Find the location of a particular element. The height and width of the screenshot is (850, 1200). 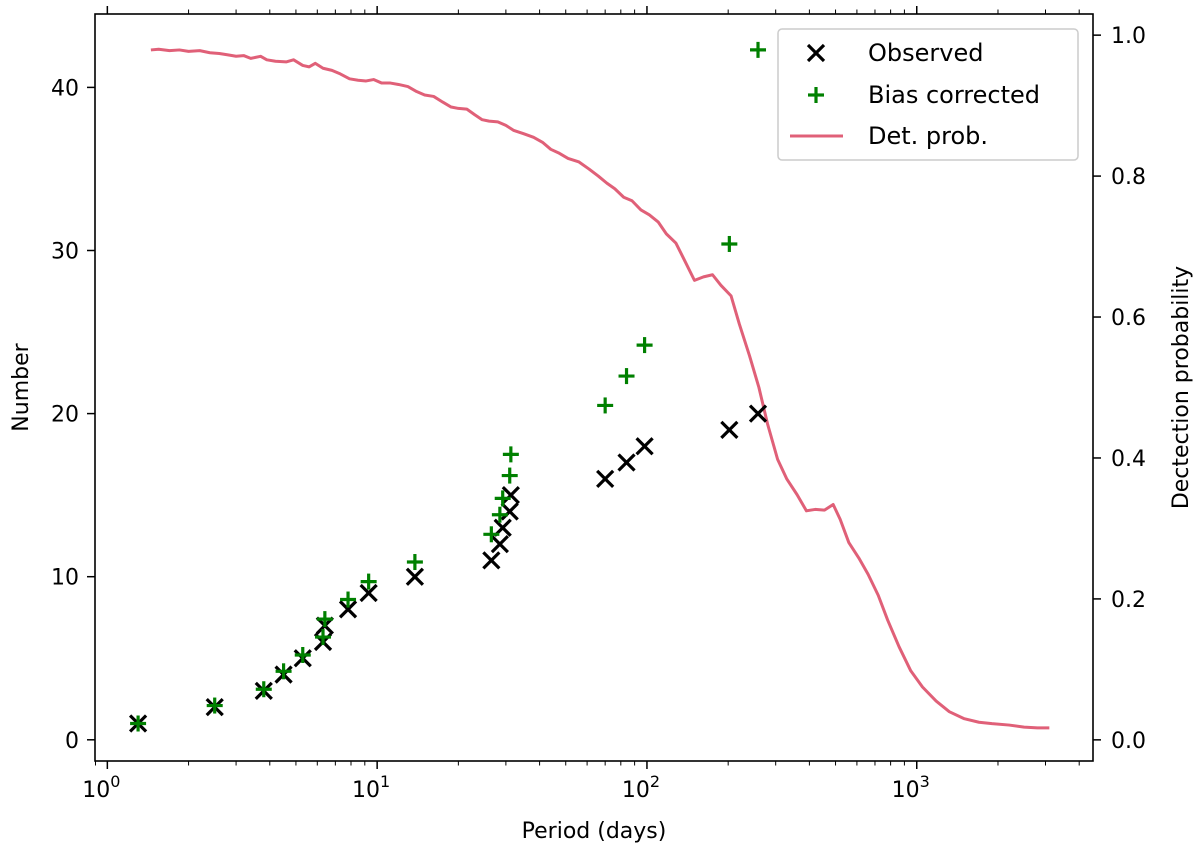

y2-tick-label: 0.4 is located at coordinates (1128, 459).